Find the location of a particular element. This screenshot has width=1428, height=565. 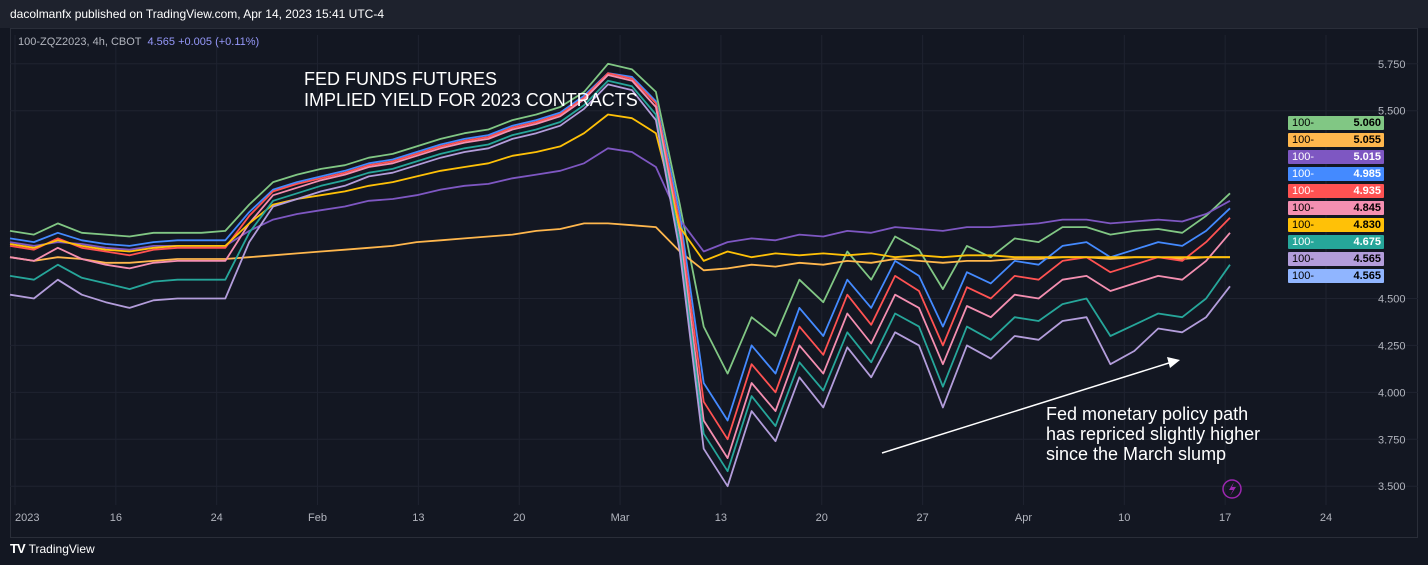

price-tag-name: 100-ZQV2023 is located at coordinates (1303, 208).